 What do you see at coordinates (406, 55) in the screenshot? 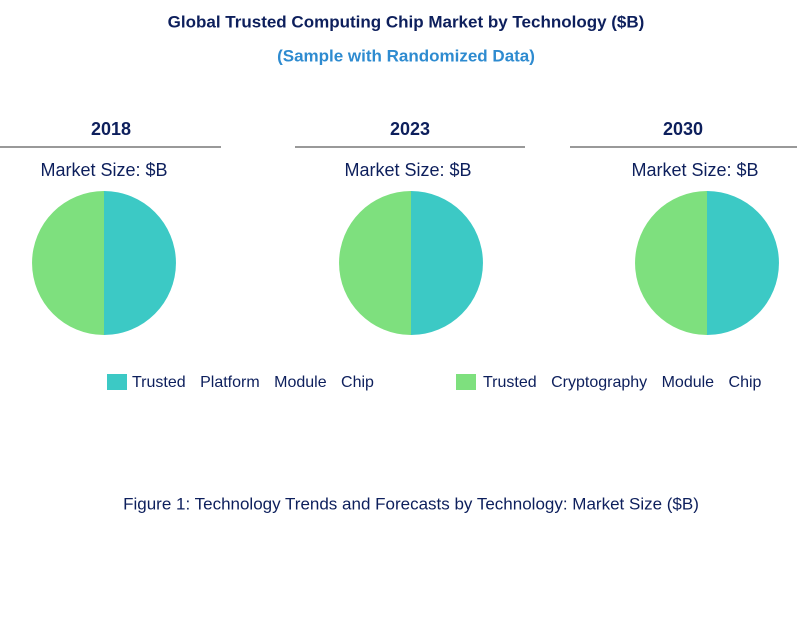
I see `subtitle: (Sample with Randomized Data)` at bounding box center [406, 55].